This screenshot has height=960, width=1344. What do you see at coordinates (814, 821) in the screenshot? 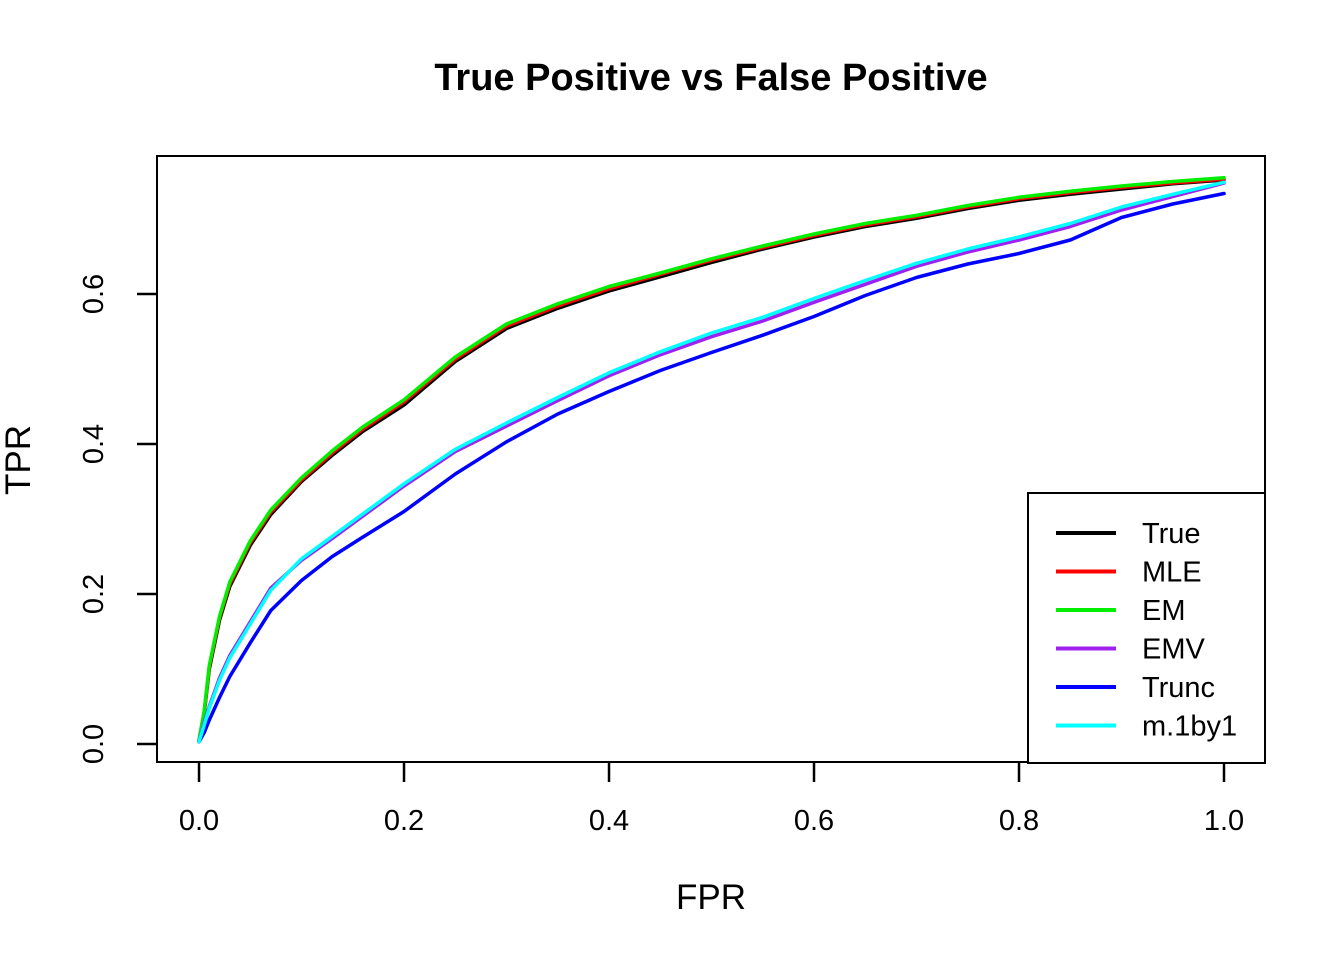
I see `x-tick-label: 0.6` at bounding box center [814, 821].